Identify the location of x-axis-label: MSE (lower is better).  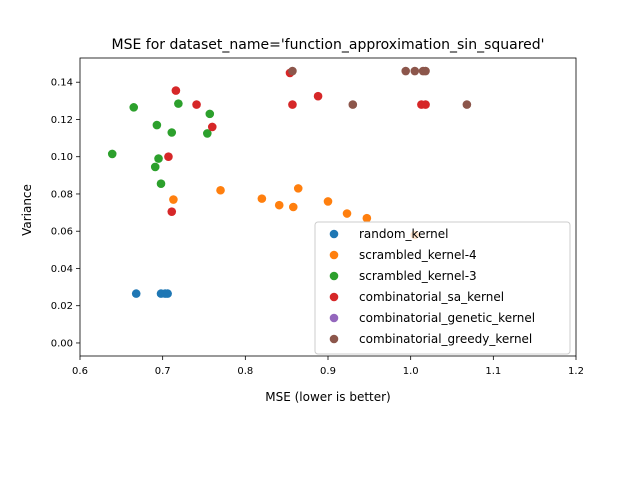
(327, 397).